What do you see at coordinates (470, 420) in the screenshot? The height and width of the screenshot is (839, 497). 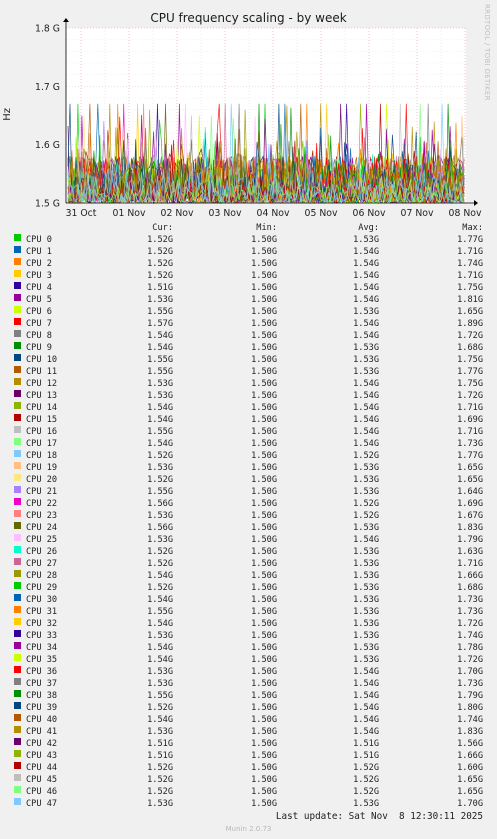 I see `legend-max: 1.69G` at bounding box center [470, 420].